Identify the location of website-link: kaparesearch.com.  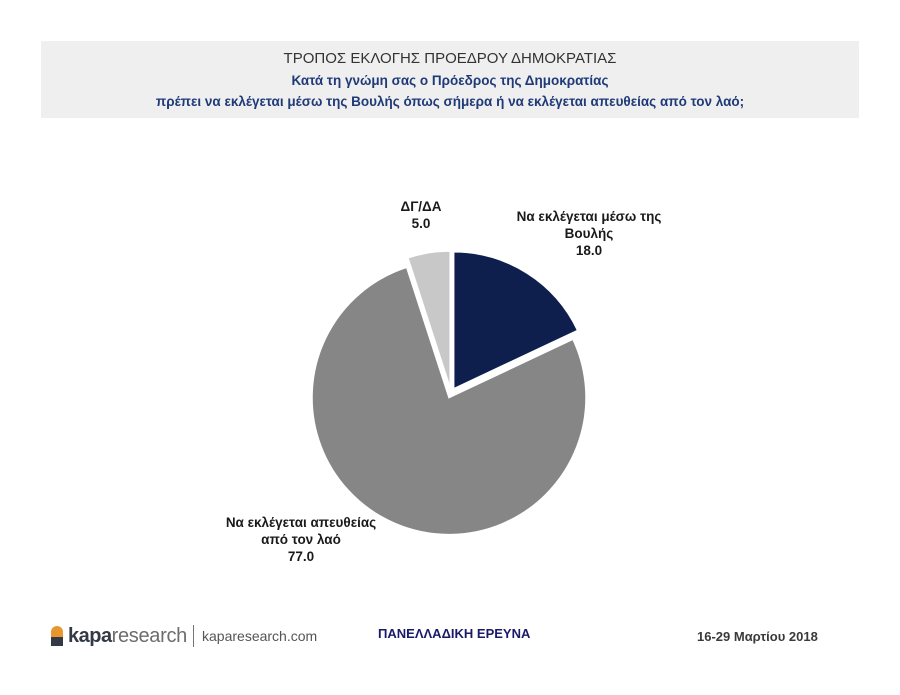
(260, 636).